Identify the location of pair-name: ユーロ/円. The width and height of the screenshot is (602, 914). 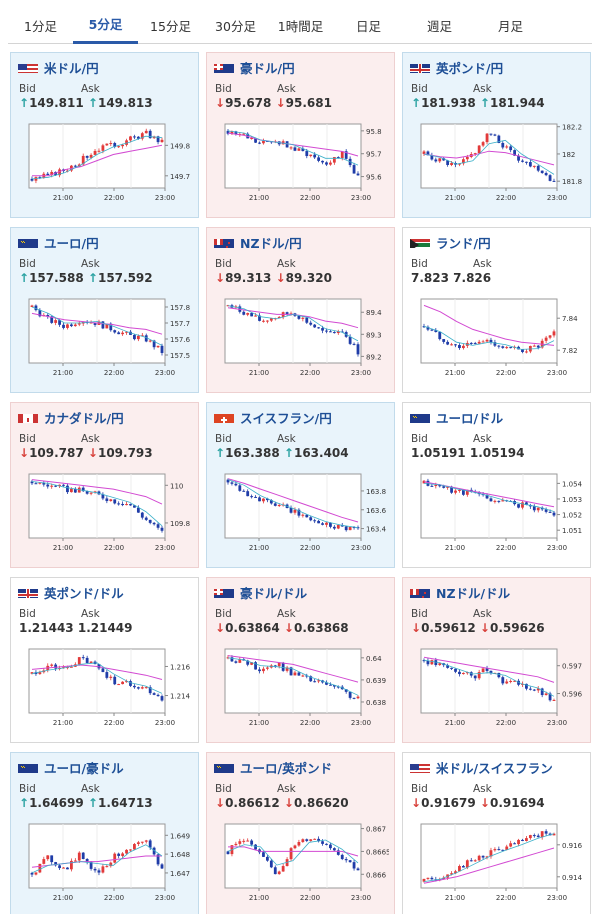
(71, 243).